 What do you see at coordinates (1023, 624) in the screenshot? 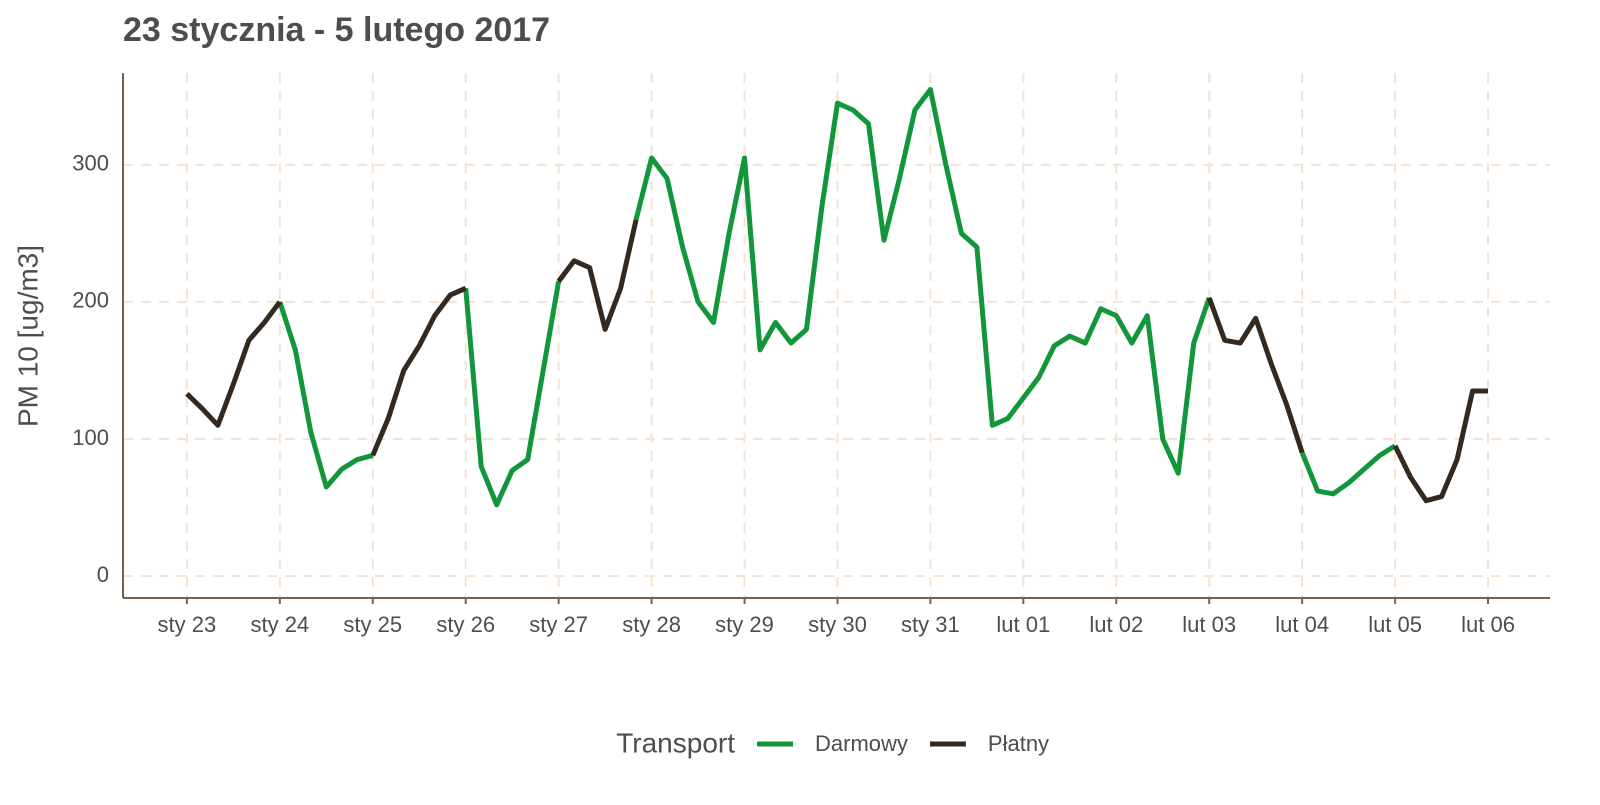
I see `x-tick-label: lut 01` at bounding box center [1023, 624].